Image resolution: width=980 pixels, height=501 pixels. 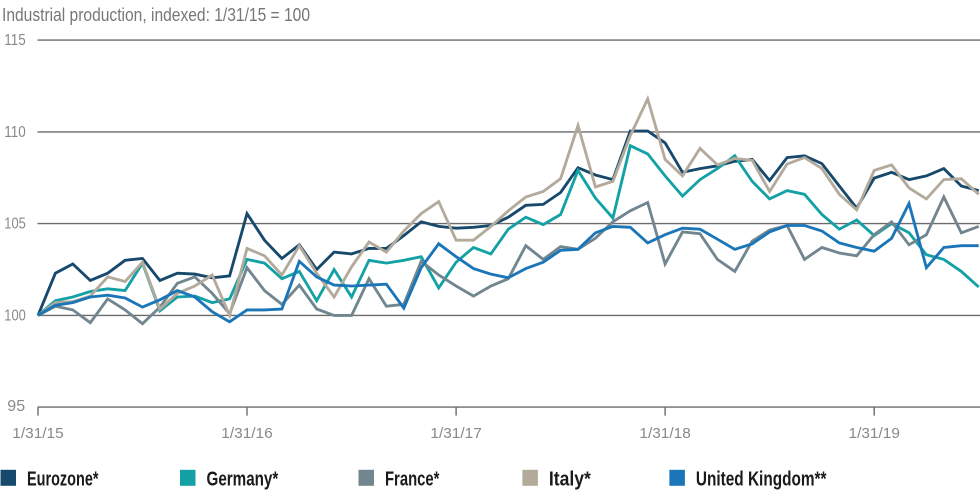 What do you see at coordinates (243, 480) in the screenshot?
I see `svg-text: Germany*` at bounding box center [243, 480].